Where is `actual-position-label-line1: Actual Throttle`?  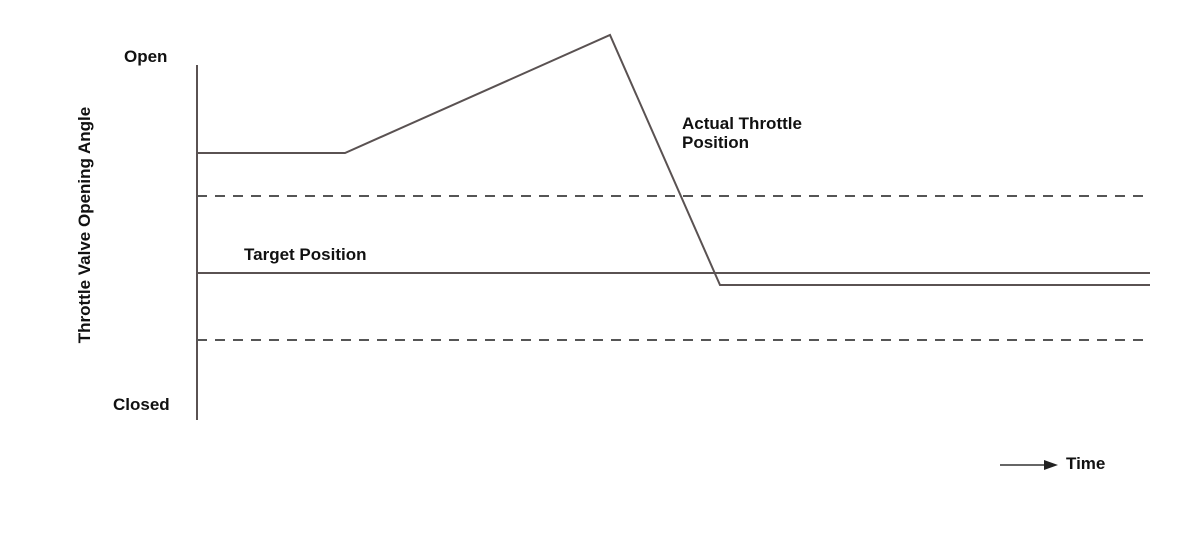
actual-position-label-line1: Actual Throttle is located at coordinates (742, 123).